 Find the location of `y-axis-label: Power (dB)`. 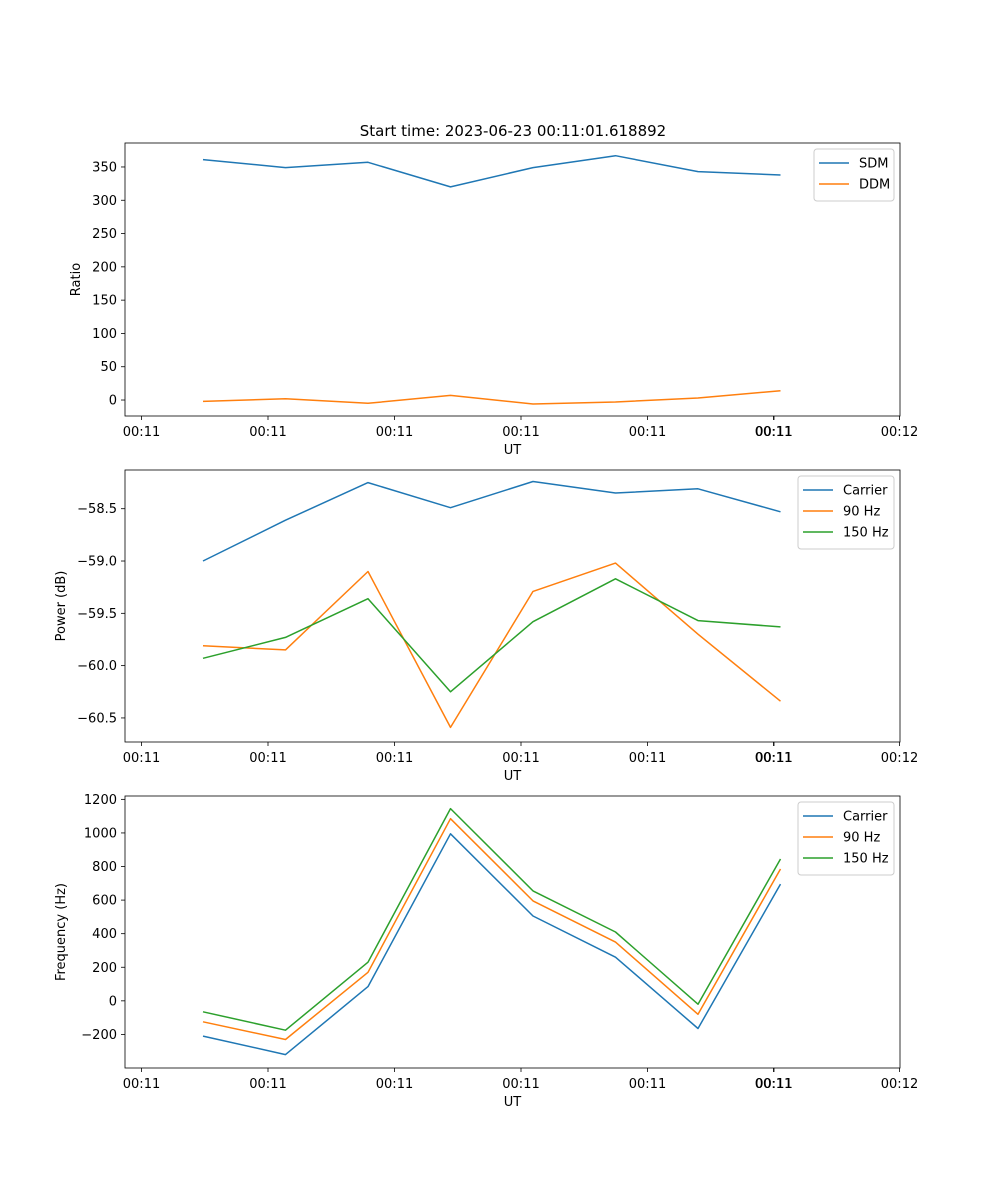

y-axis-label: Power (dB) is located at coordinates (61, 606).